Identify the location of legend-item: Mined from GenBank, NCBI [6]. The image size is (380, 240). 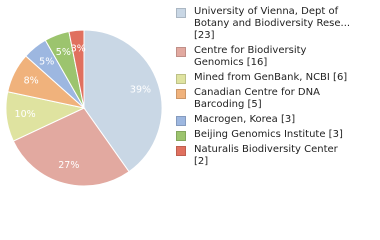
(274, 78).